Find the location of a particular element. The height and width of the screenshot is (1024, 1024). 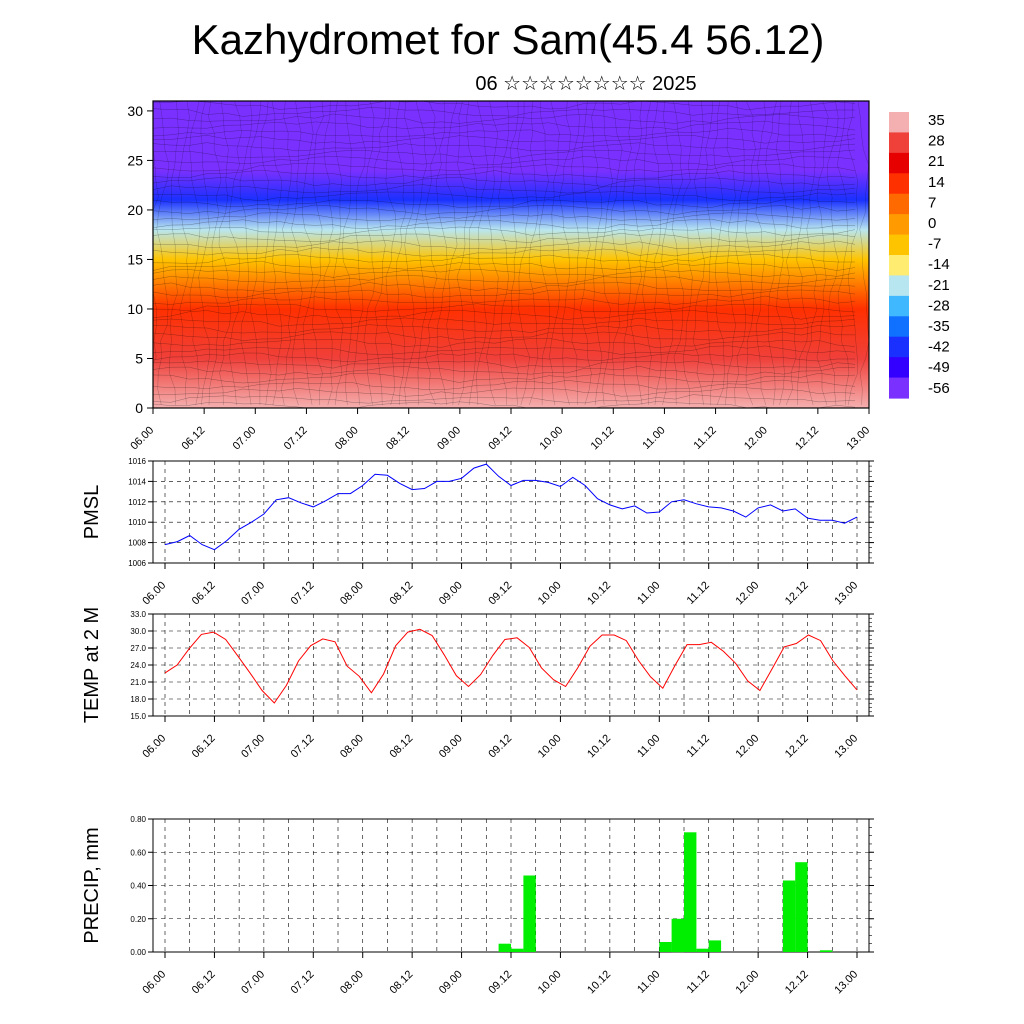

x-tick-label: 07.00 is located at coordinates (253, 593).